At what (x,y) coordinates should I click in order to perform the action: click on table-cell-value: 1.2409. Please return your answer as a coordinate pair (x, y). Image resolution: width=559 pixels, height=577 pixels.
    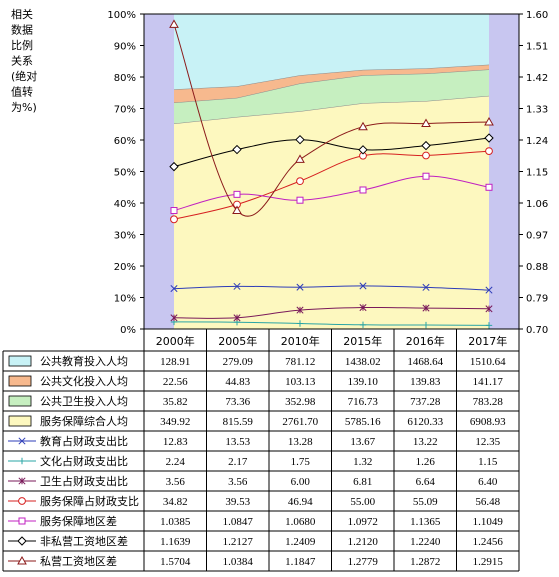
    Looking at the image, I should click on (300, 542).